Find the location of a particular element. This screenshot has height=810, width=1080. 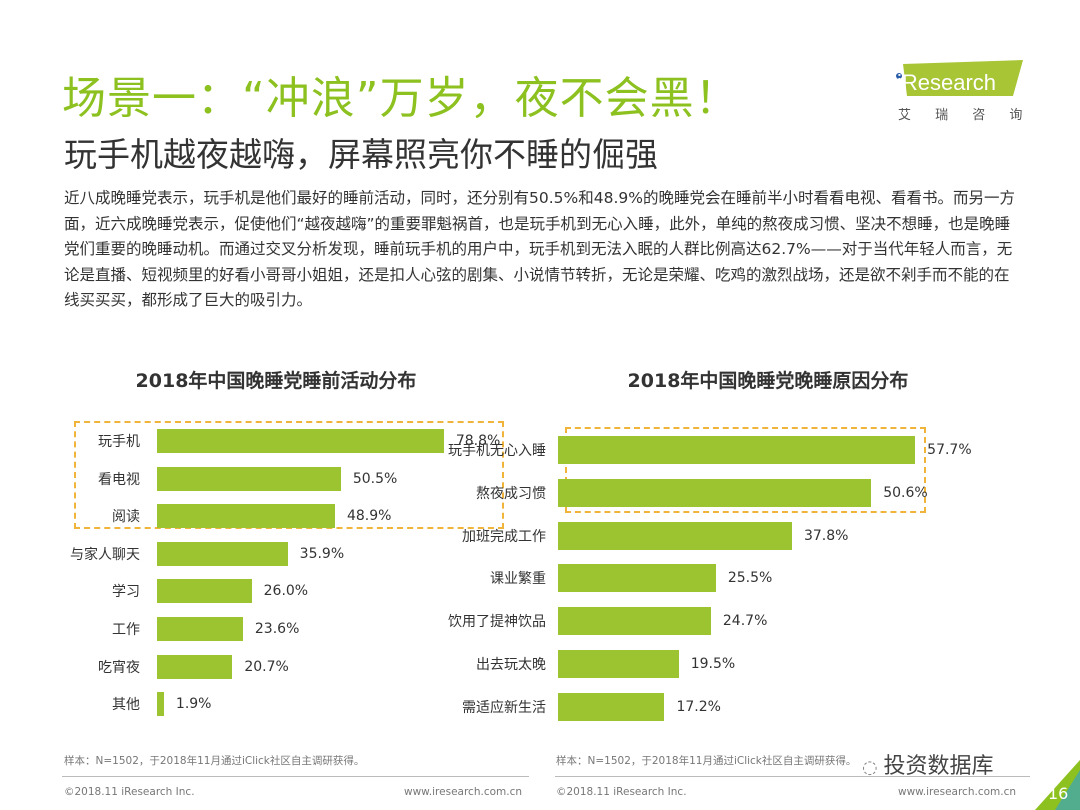

category-label: 其他 is located at coordinates (126, 705).